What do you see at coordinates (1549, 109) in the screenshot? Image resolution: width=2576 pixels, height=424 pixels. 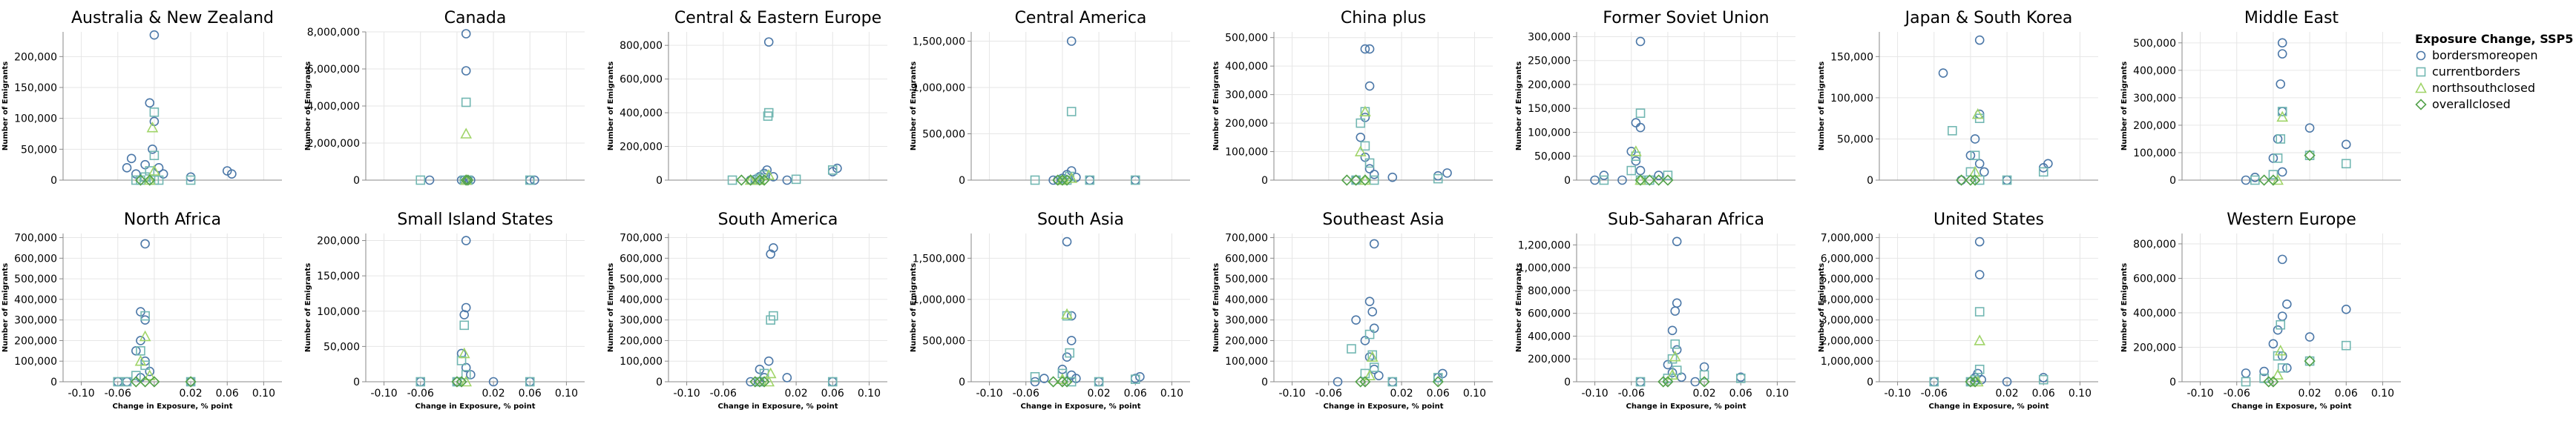 I see `y-tick-label: 150,000` at bounding box center [1549, 109].